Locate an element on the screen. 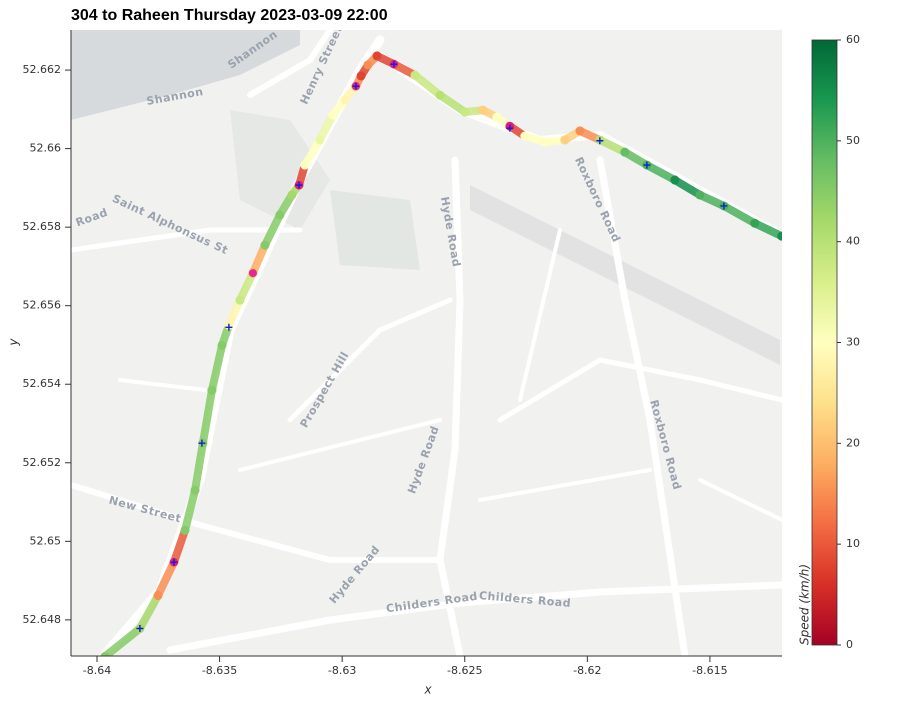 The width and height of the screenshot is (900, 704). y-tick-label: 52.66 is located at coordinates (46, 148).